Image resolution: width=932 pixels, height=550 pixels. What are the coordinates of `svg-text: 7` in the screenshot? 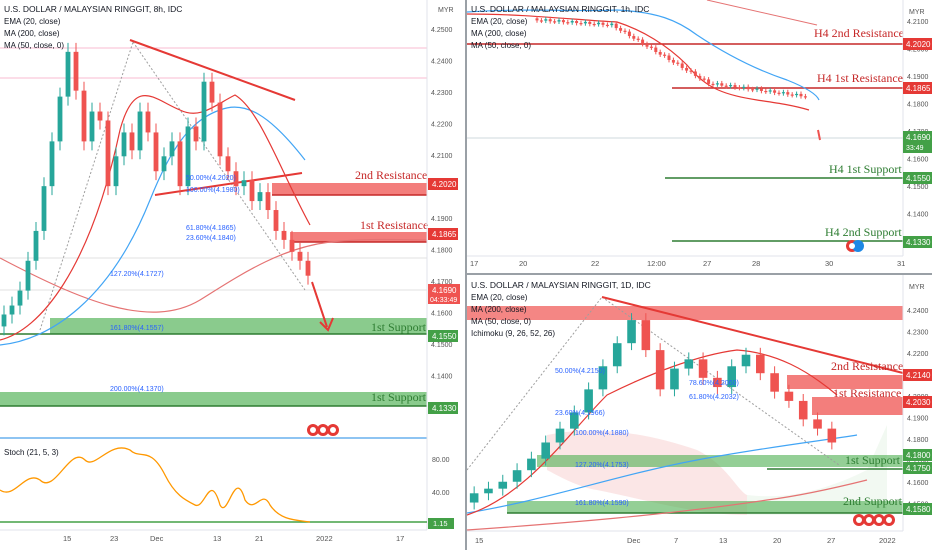 It's located at (676, 540).